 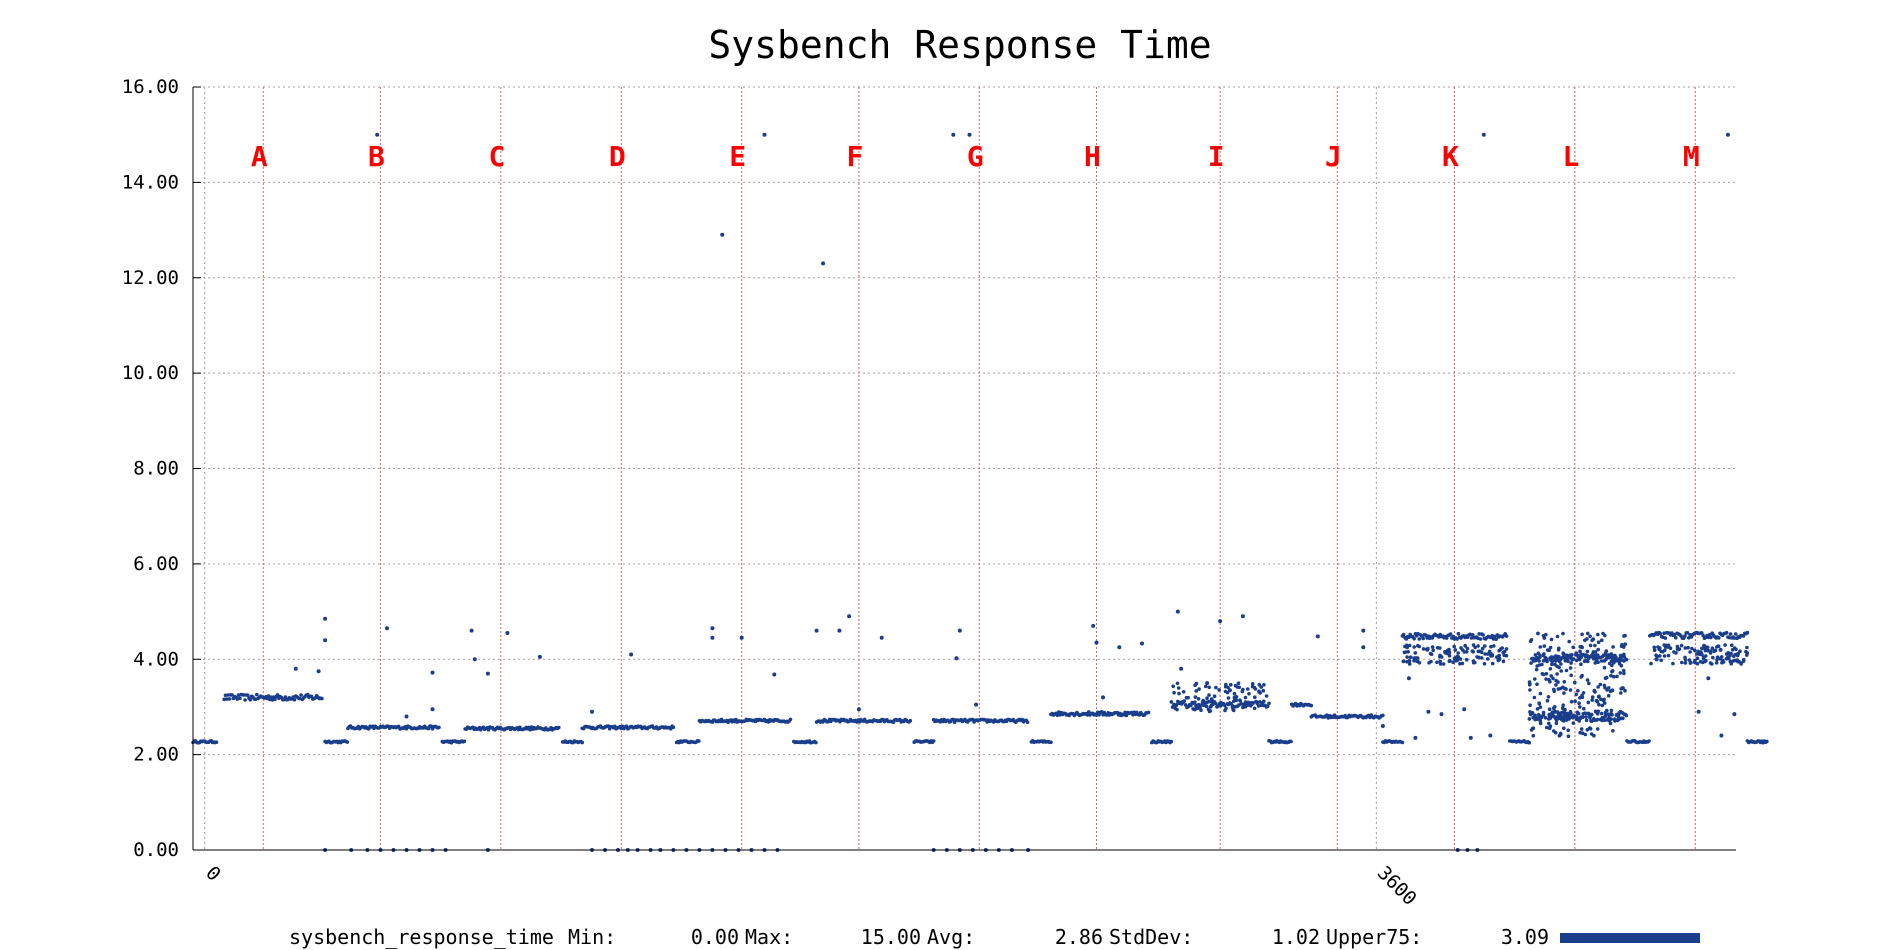 What do you see at coordinates (259, 156) in the screenshot?
I see `phase-label-a: A` at bounding box center [259, 156].